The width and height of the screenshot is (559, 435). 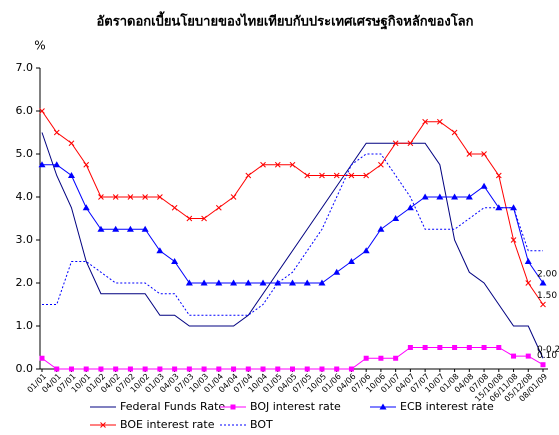 I want to click on legend-label: Federal Funds Rate, so click(x=172, y=406).